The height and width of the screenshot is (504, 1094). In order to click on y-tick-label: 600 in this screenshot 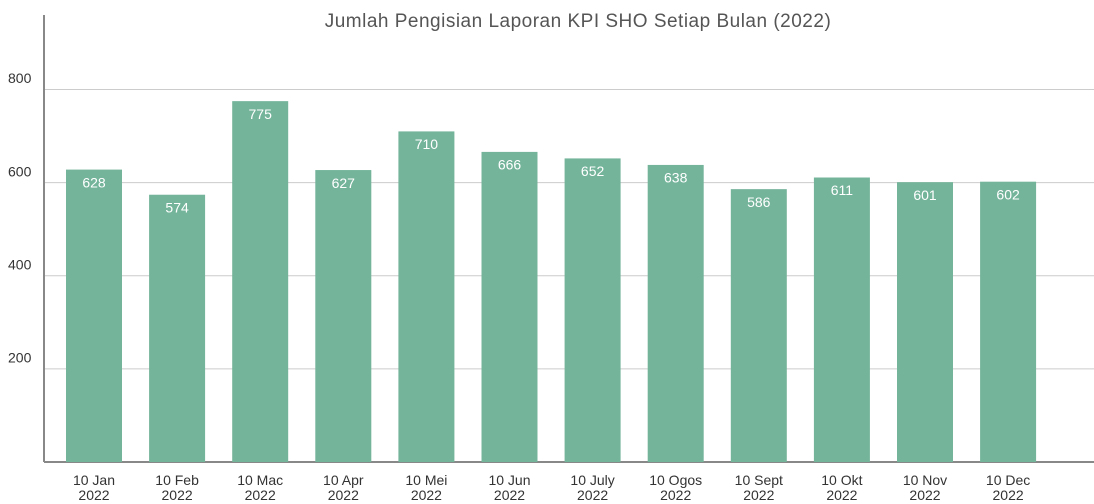, I will do `click(20, 171)`.